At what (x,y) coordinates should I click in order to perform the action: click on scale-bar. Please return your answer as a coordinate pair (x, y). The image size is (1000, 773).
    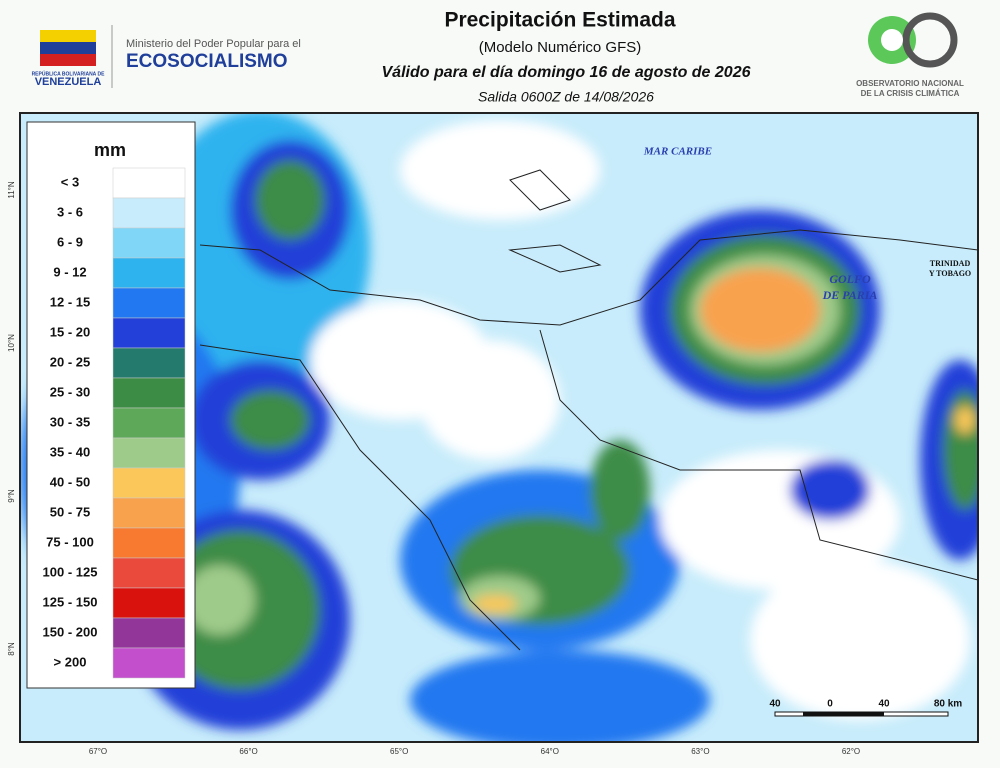
    Looking at the image, I should click on (861, 714).